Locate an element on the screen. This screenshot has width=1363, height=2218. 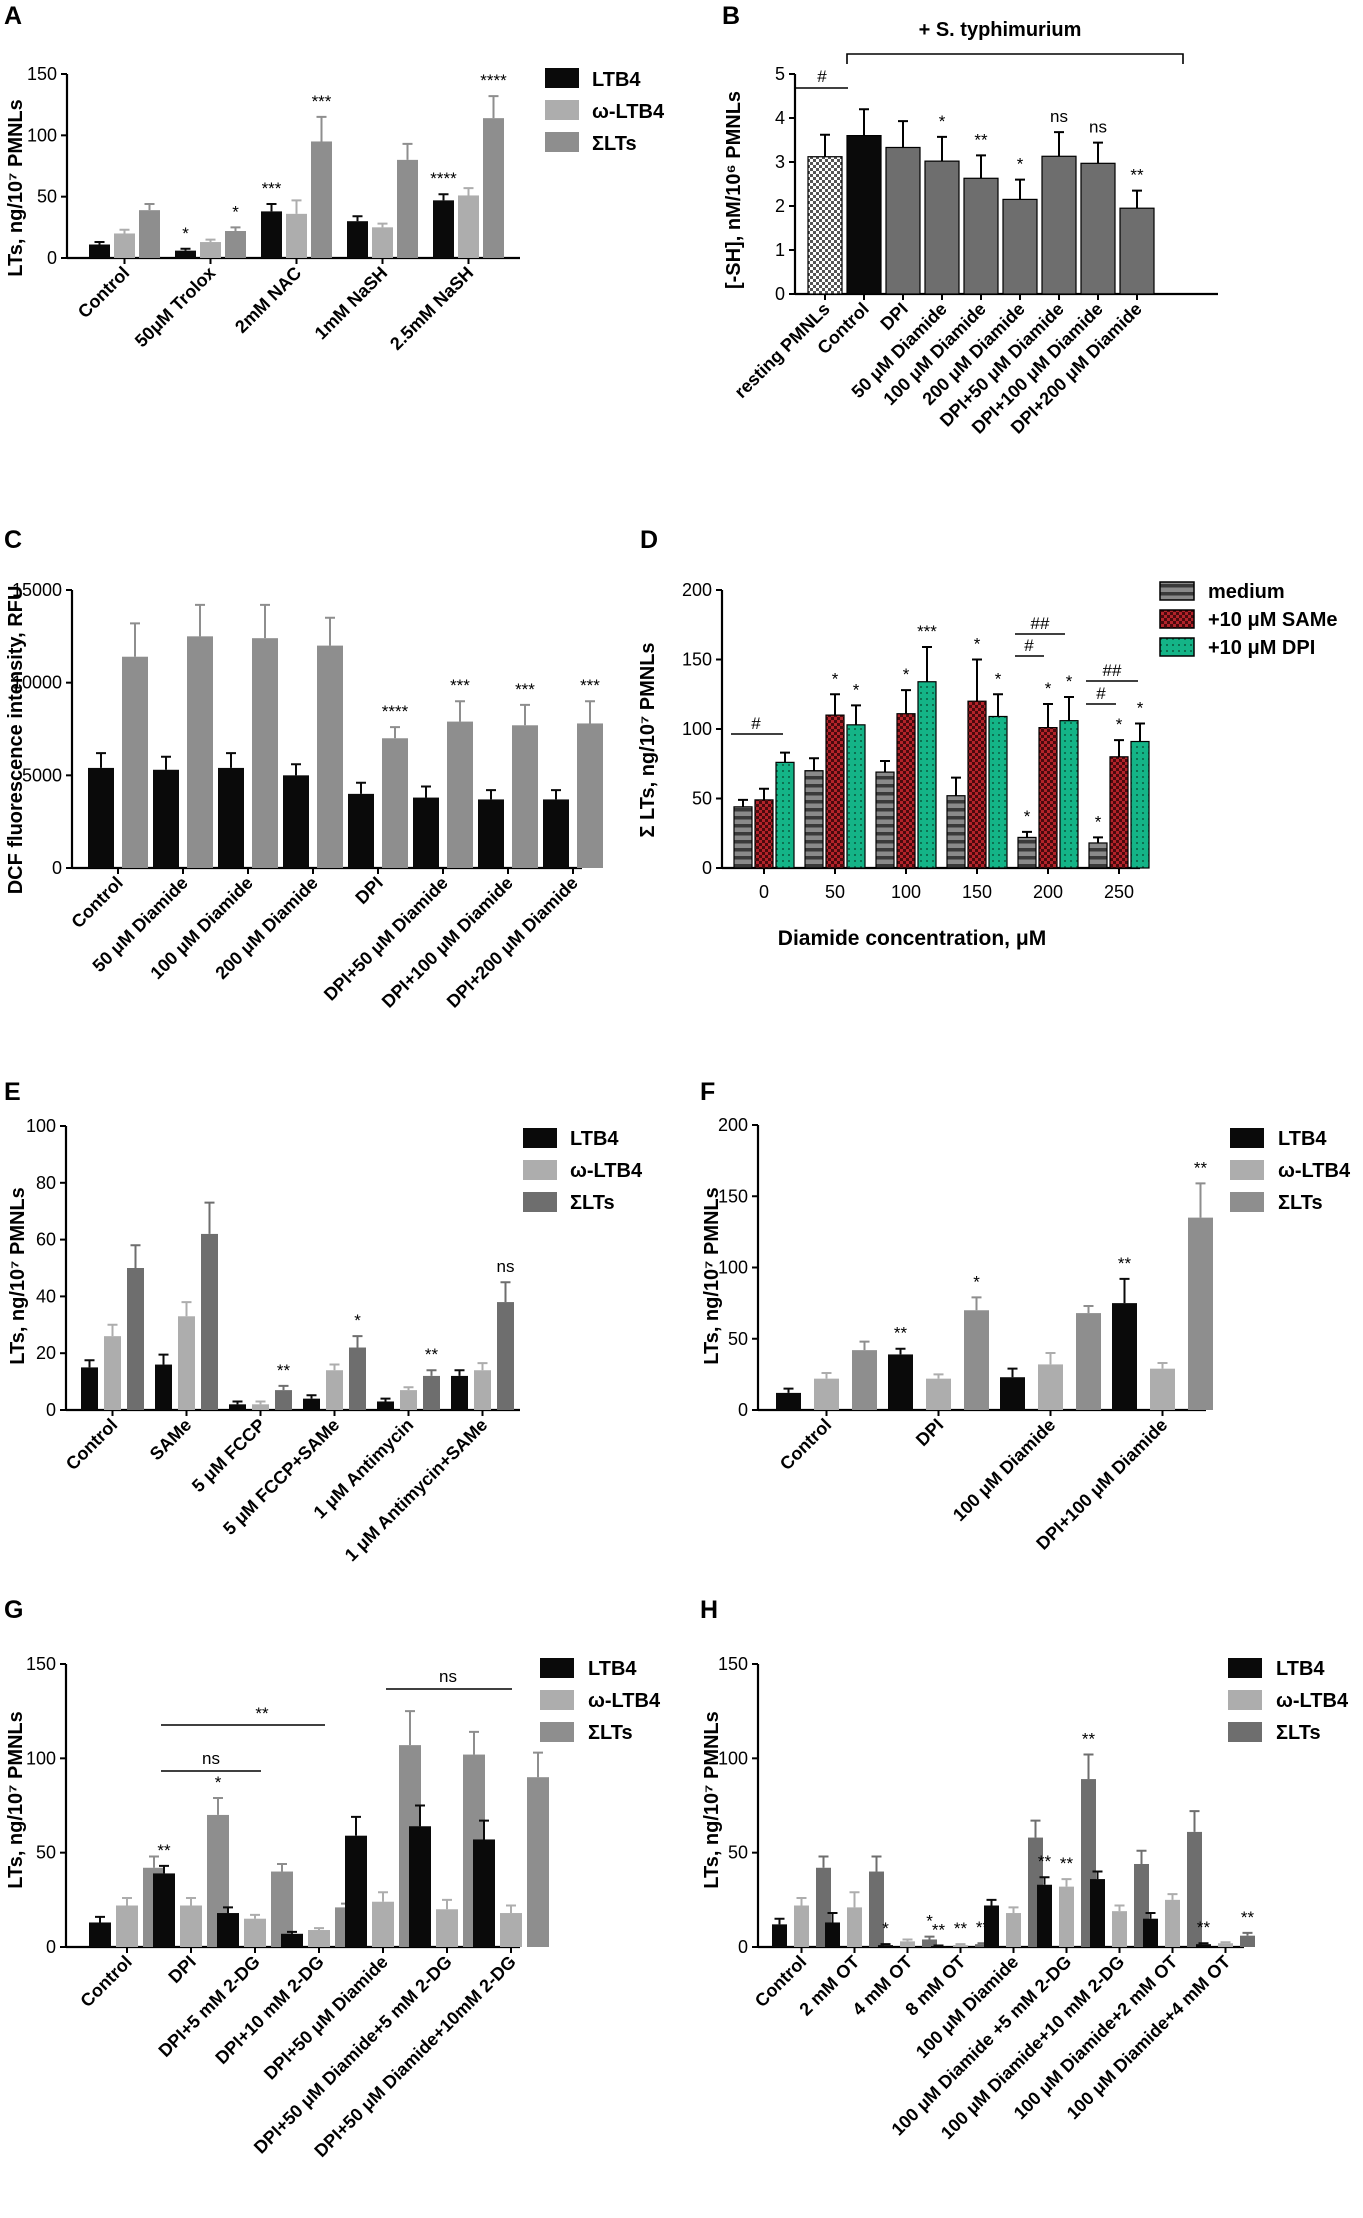
chart-g-bar-dpi-5-mm-2-dg-ltb4 is located at coordinates (228, 1930).